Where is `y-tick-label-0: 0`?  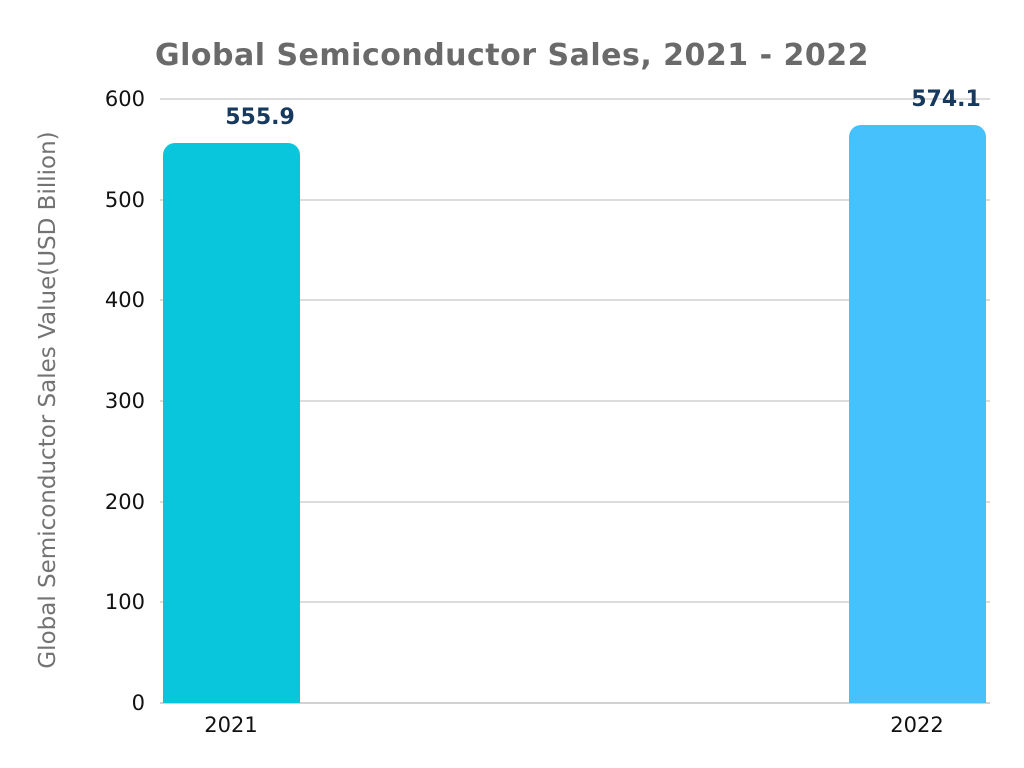 y-tick-label-0: 0 is located at coordinates (138, 703).